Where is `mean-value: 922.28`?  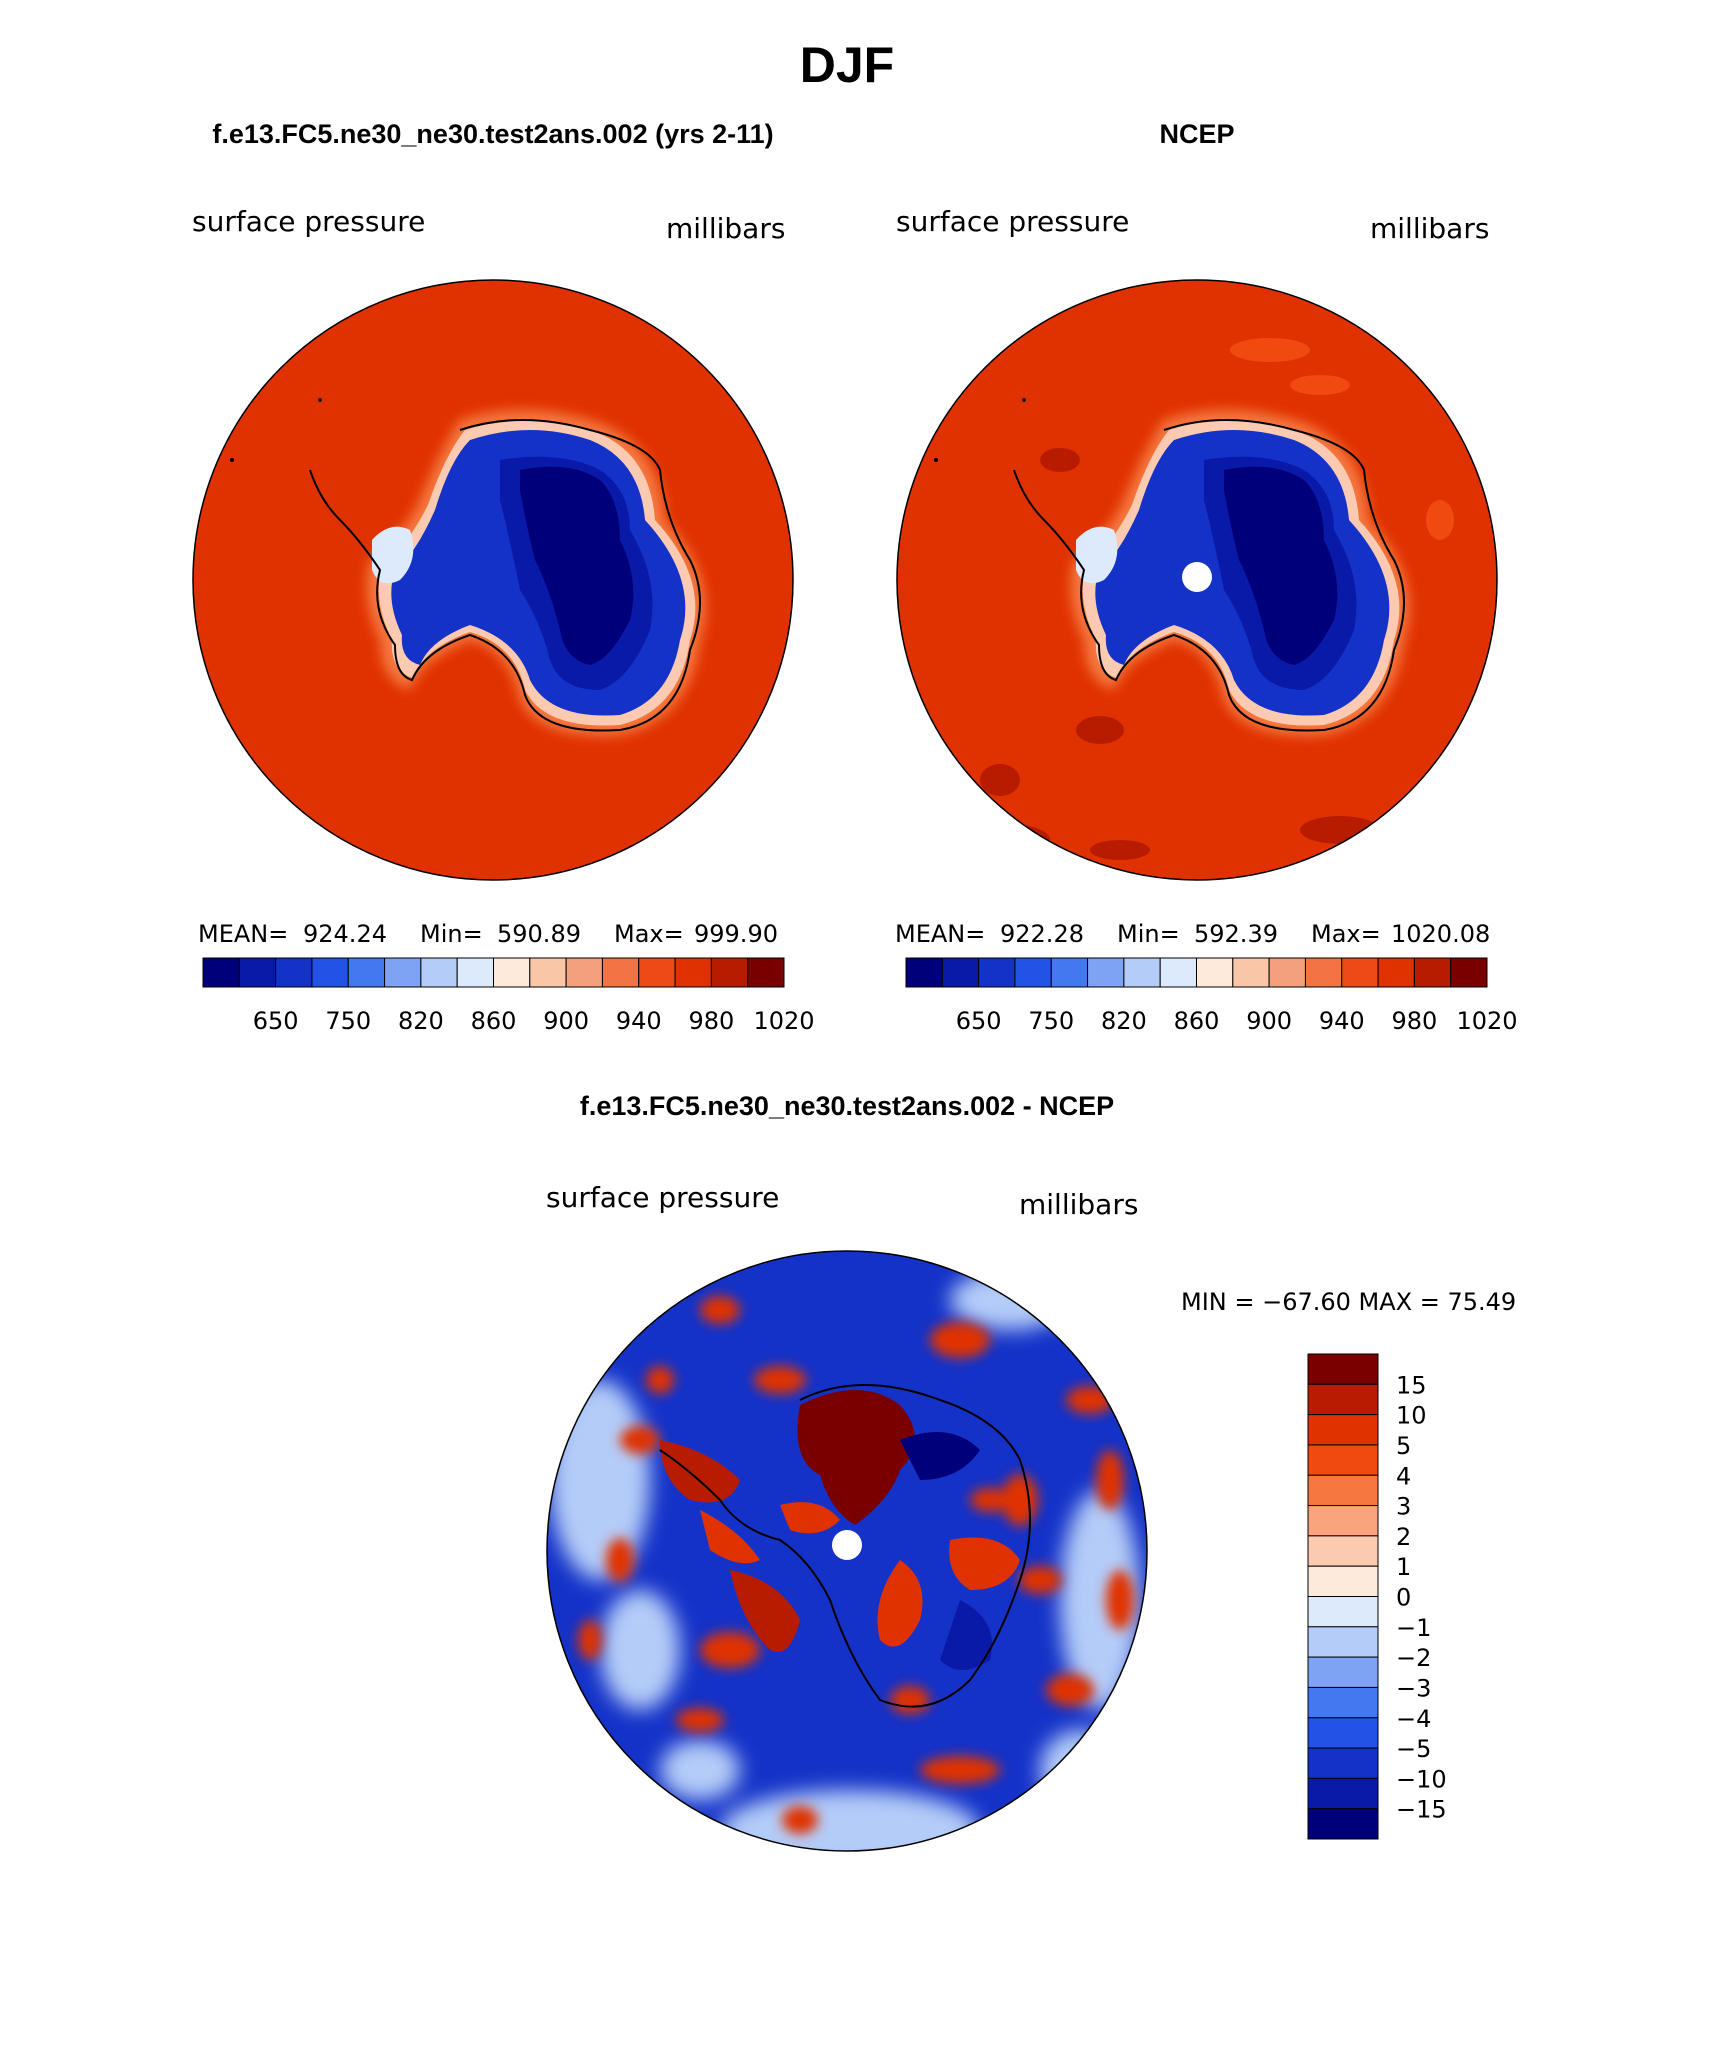
mean-value: 922.28 is located at coordinates (1042, 934).